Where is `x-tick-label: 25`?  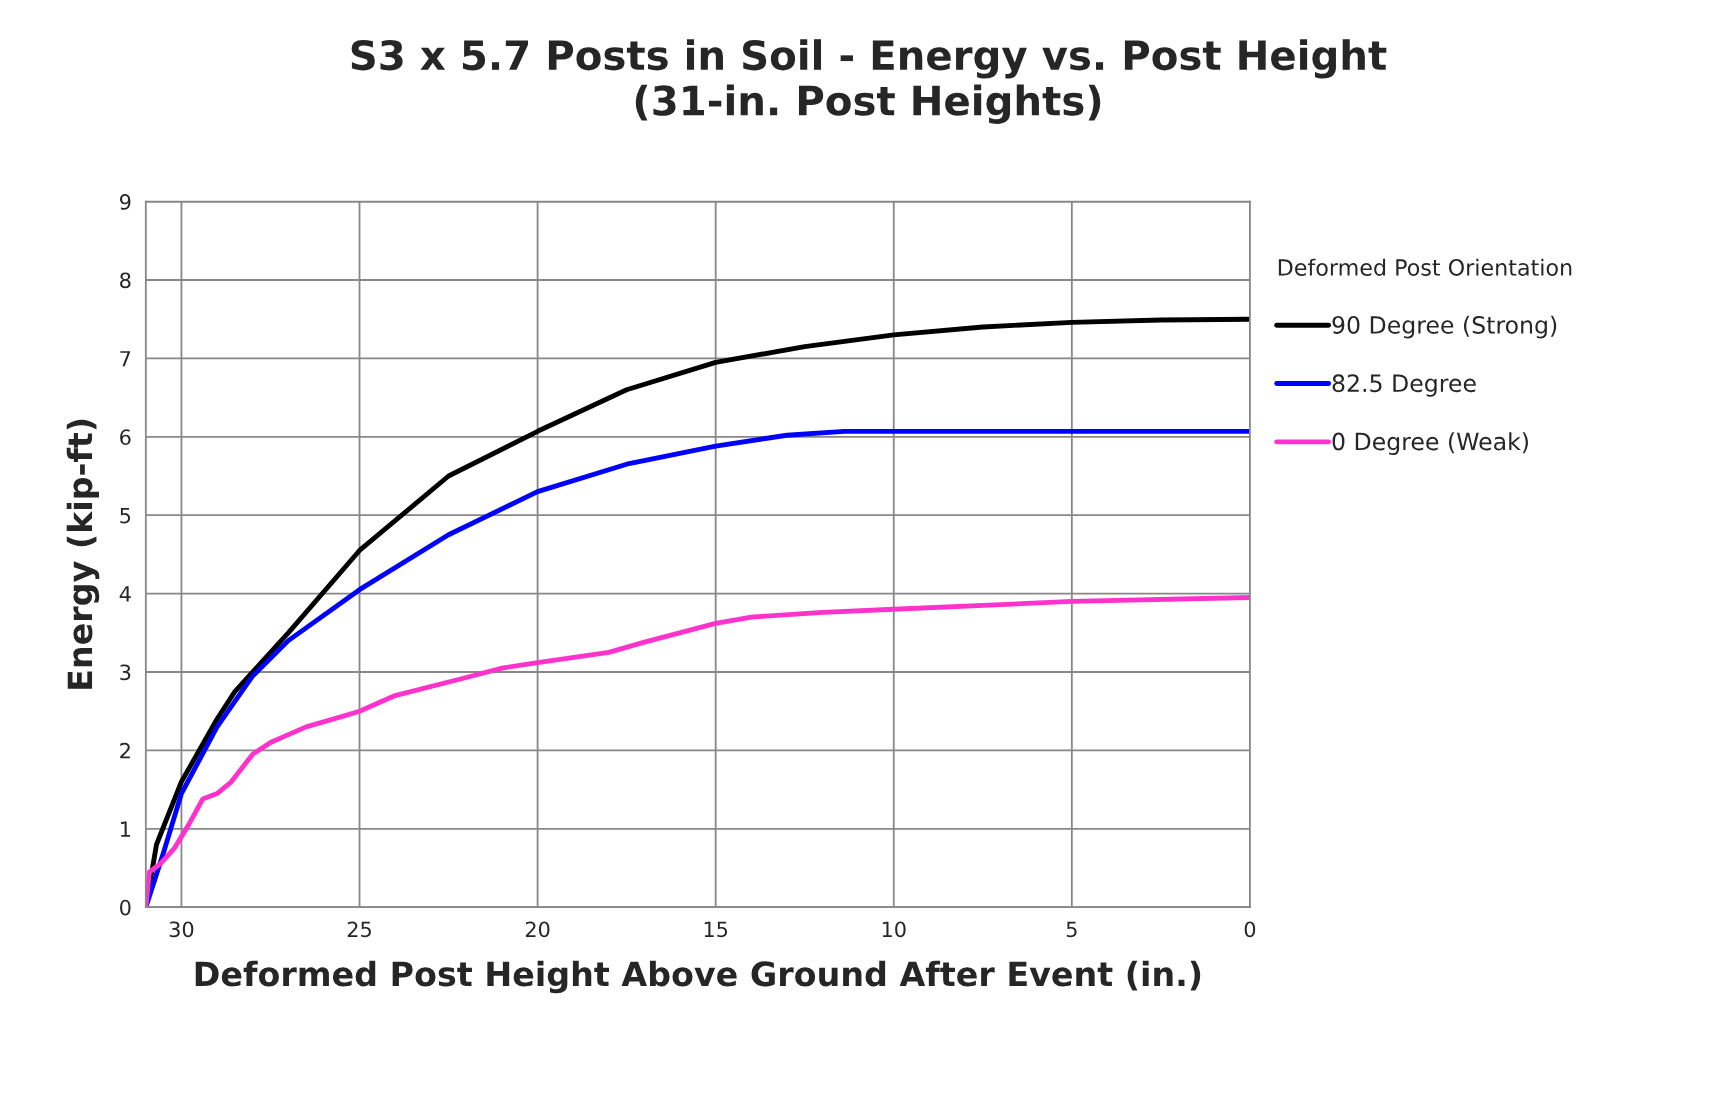 x-tick-label: 25 is located at coordinates (359, 929).